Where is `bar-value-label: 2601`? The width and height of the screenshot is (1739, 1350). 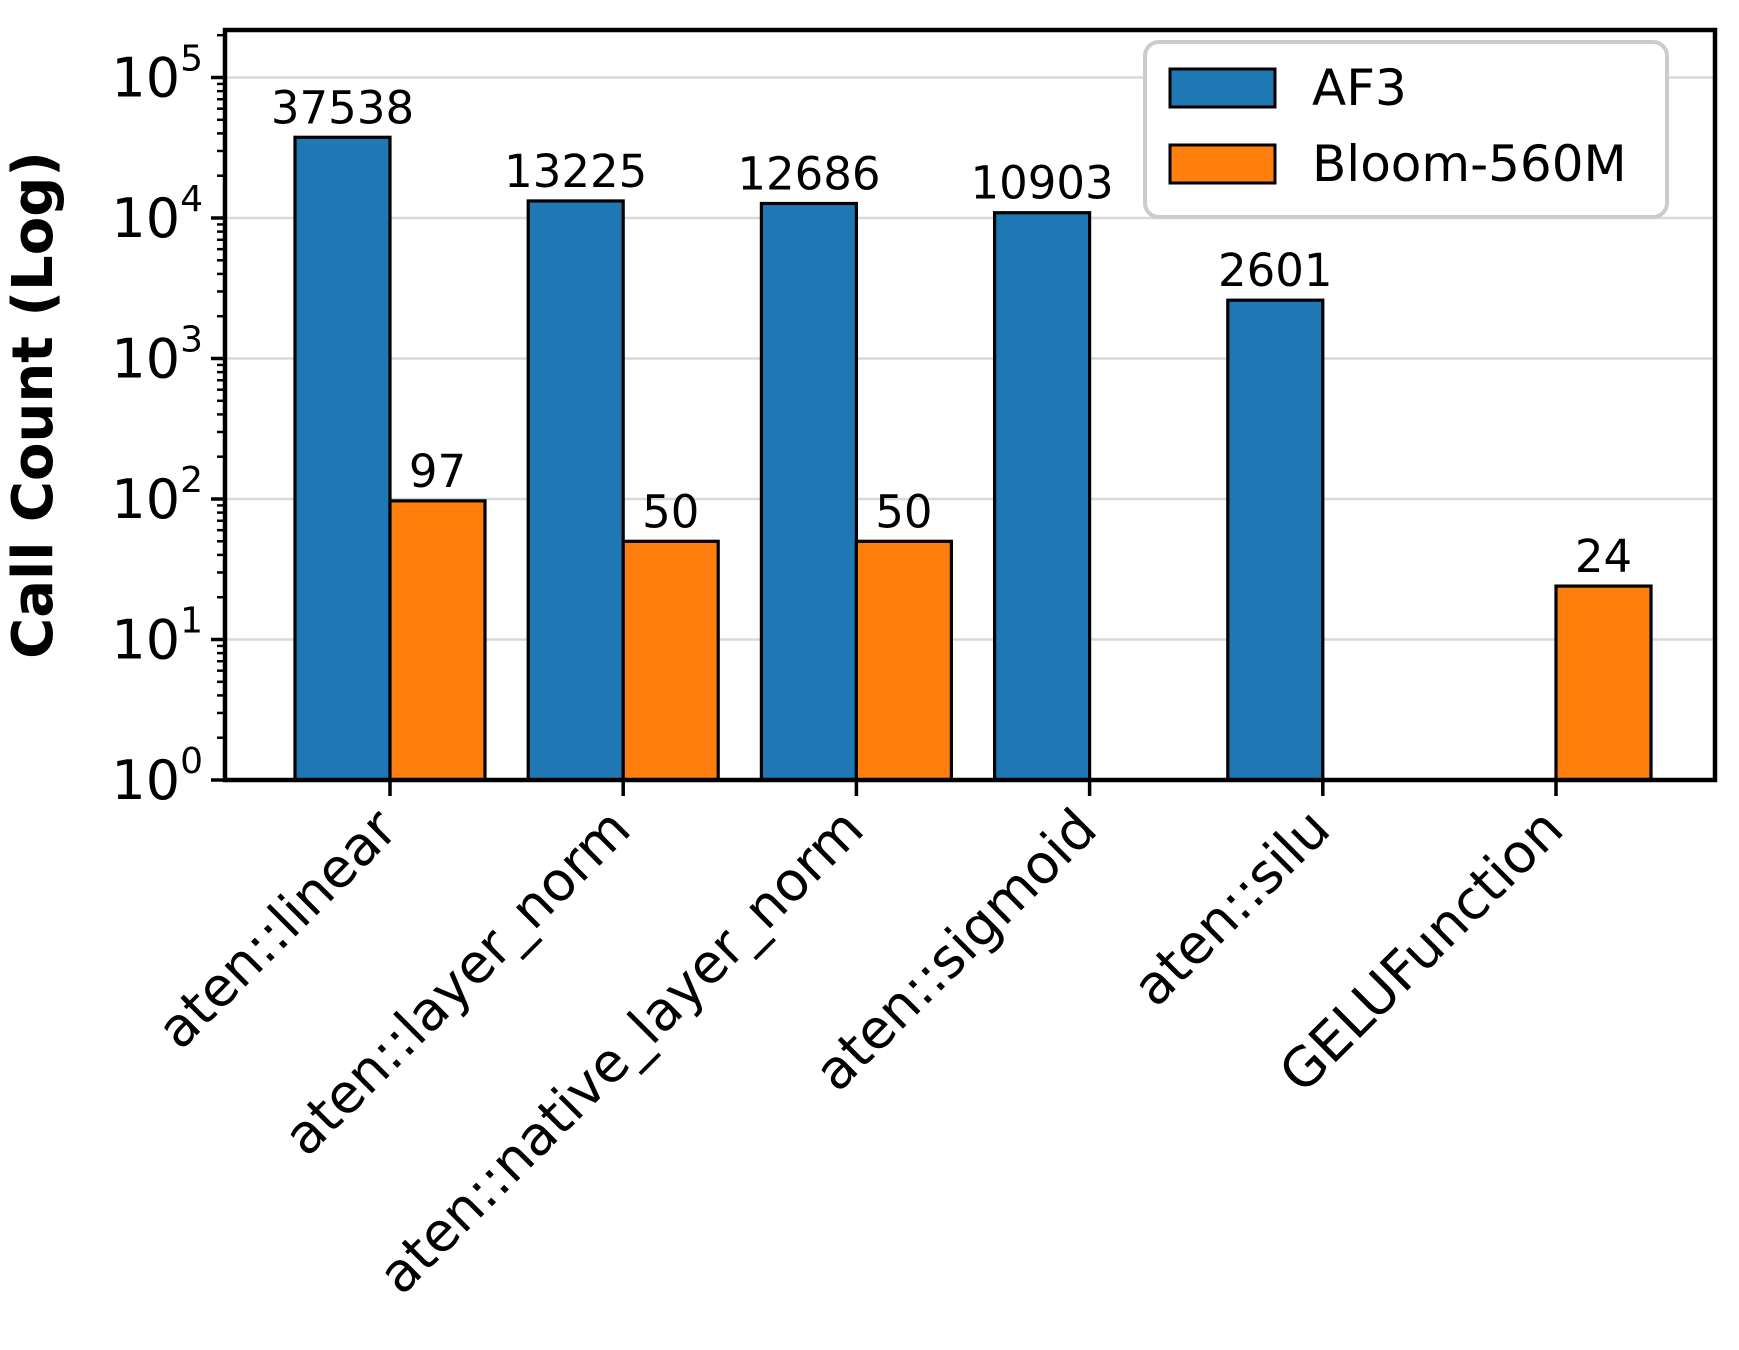
bar-value-label: 2601 is located at coordinates (1275, 270).